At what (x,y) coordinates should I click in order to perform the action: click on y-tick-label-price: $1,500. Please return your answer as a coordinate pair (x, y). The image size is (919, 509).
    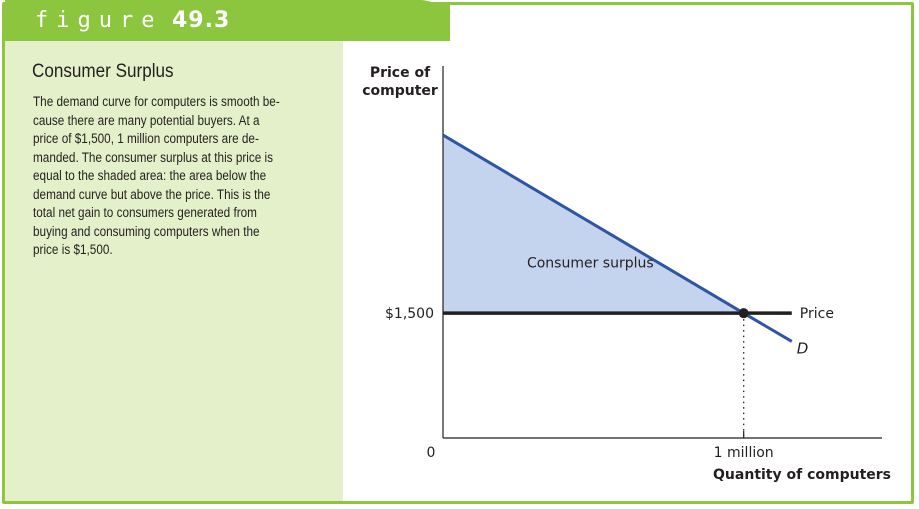
    Looking at the image, I should click on (409, 314).